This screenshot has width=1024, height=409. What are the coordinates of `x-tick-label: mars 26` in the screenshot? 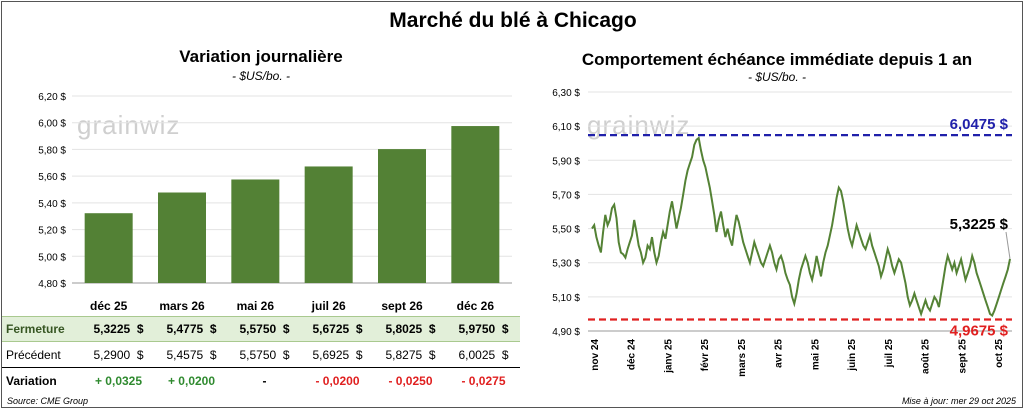 It's located at (182, 306).